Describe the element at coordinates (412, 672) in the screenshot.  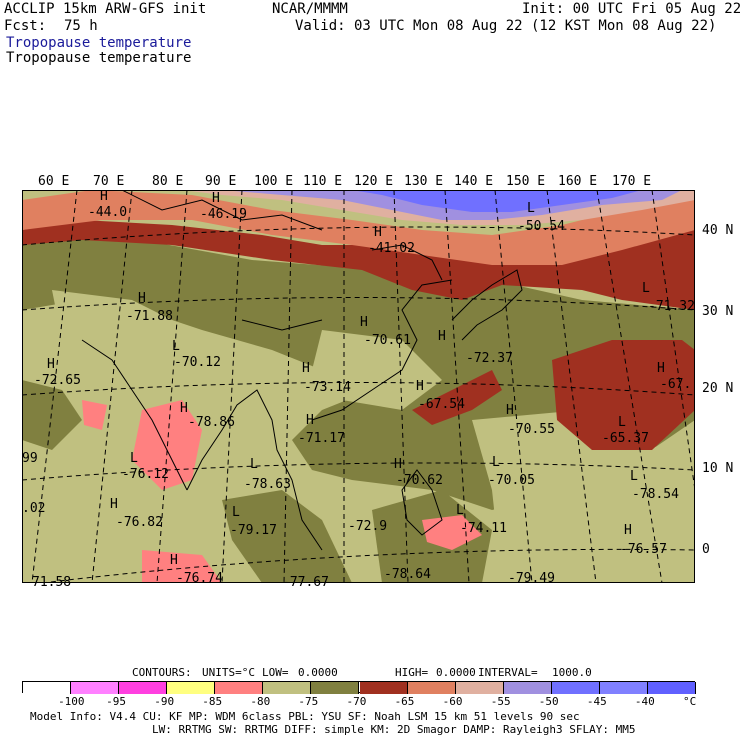
I see `high-label: HIGH=` at that location.